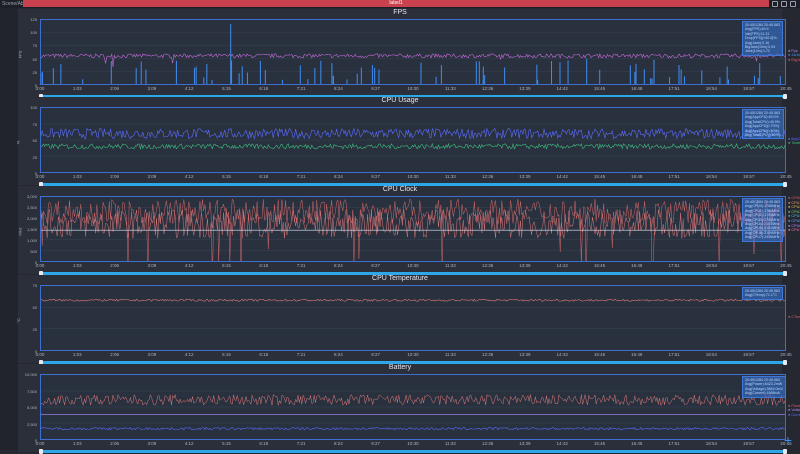 The image size is (800, 454). What do you see at coordinates (27, 251) in the screenshot?
I see `y-tick-label: 500` at bounding box center [27, 251].